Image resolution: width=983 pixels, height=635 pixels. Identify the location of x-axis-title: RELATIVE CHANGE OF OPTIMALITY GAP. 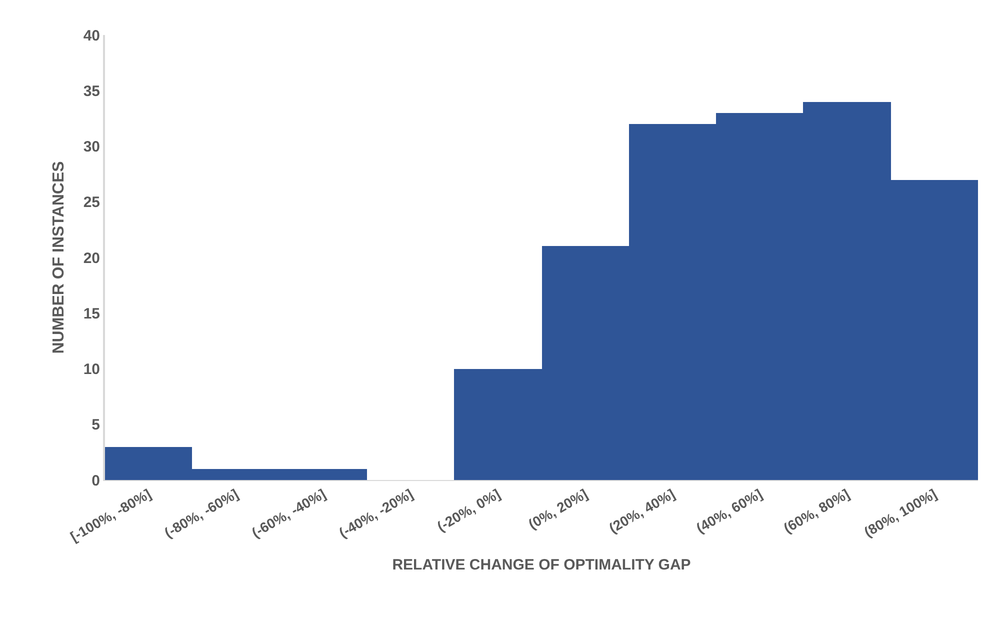
(541, 565).